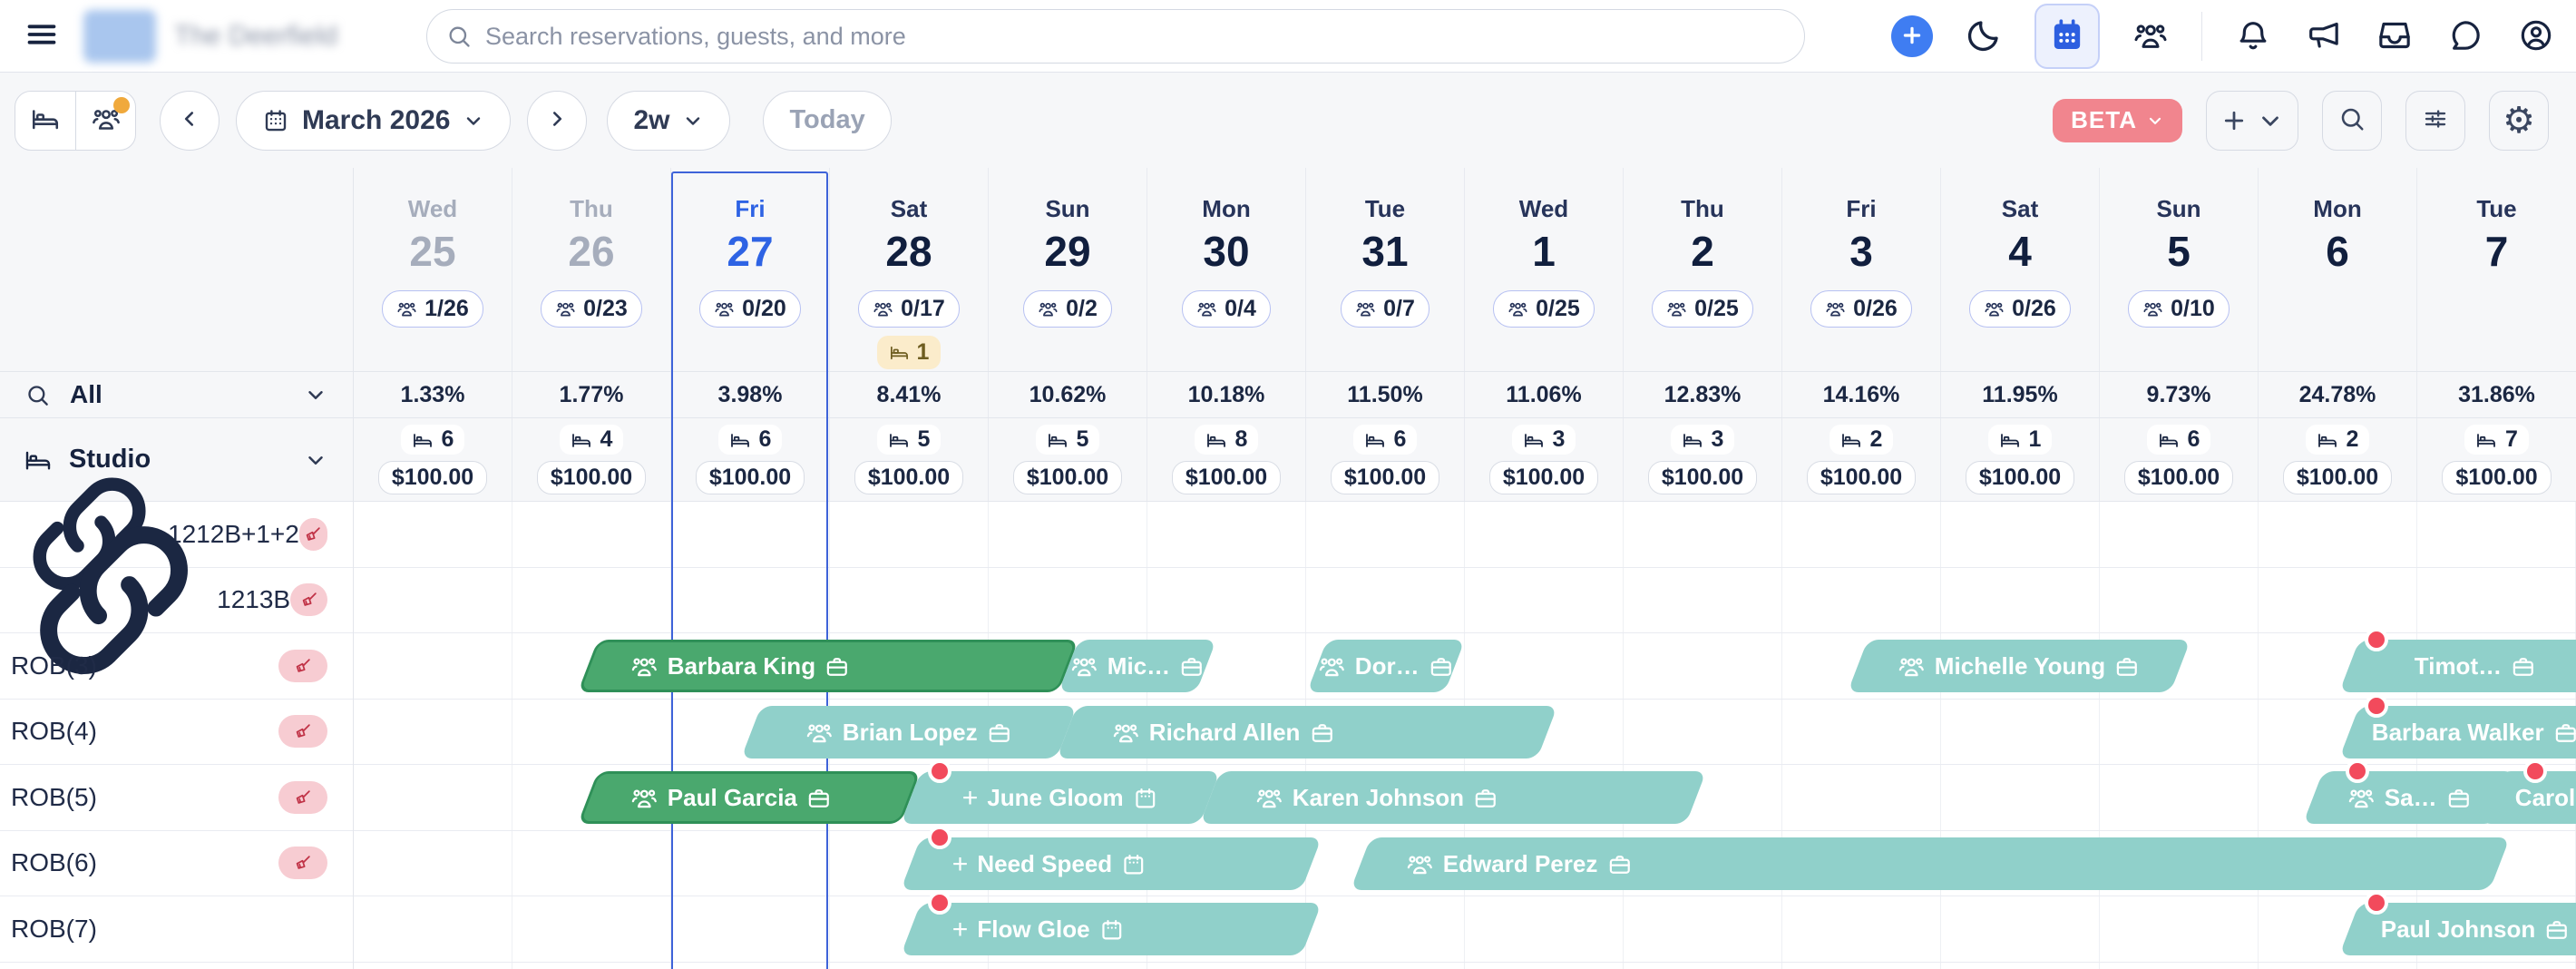 Image resolution: width=2576 pixels, height=969 pixels. Describe the element at coordinates (2496, 460) in the screenshot. I see `availability-cell: 7 $100.00` at that location.